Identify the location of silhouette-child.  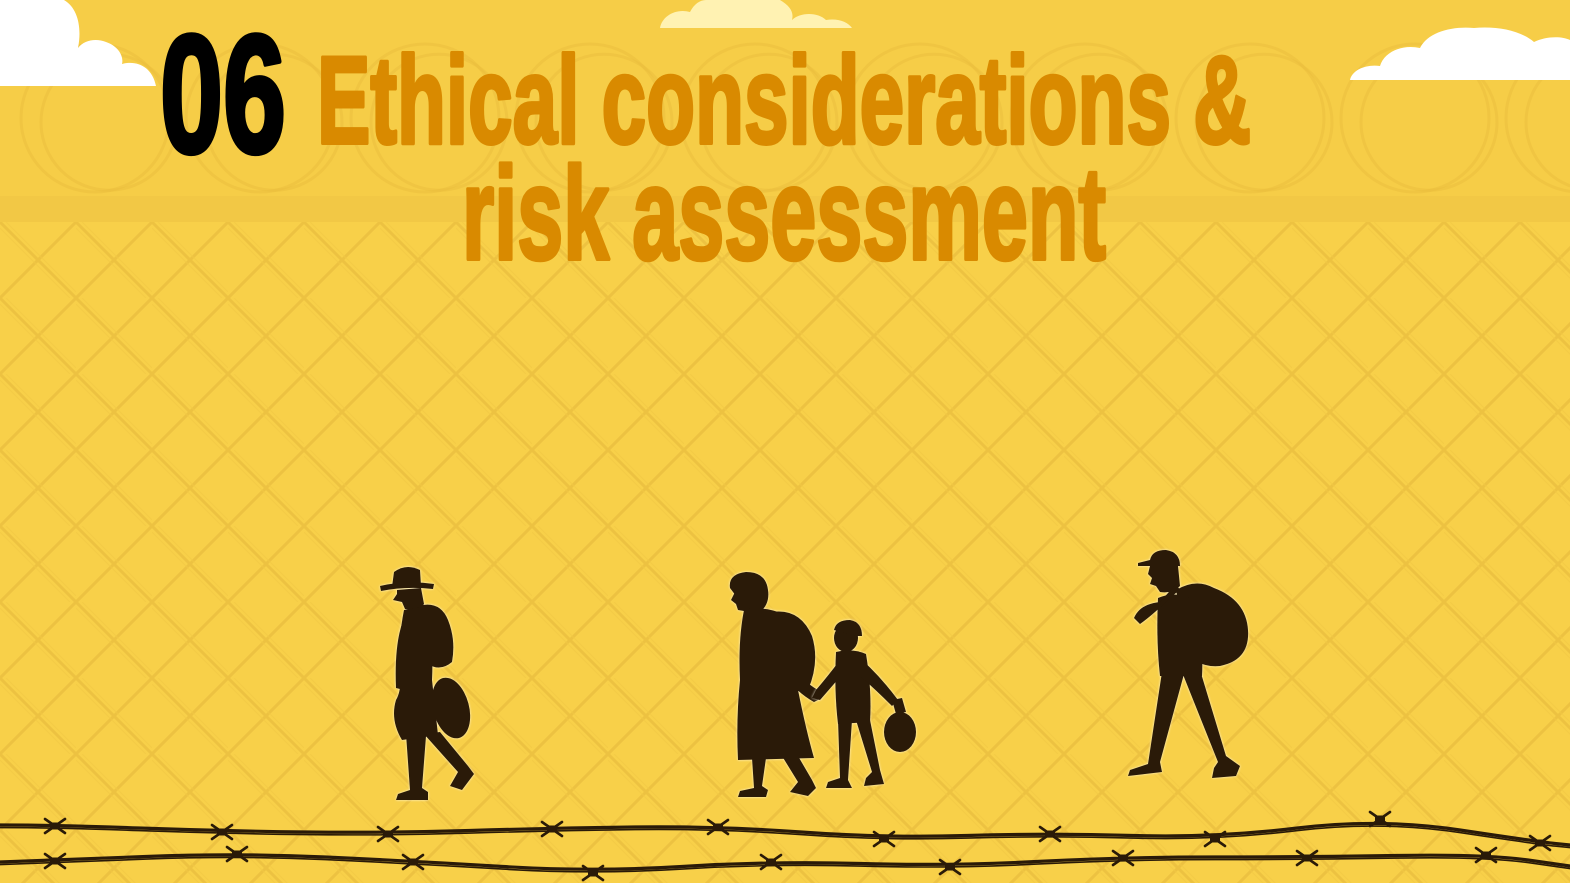
(864, 704).